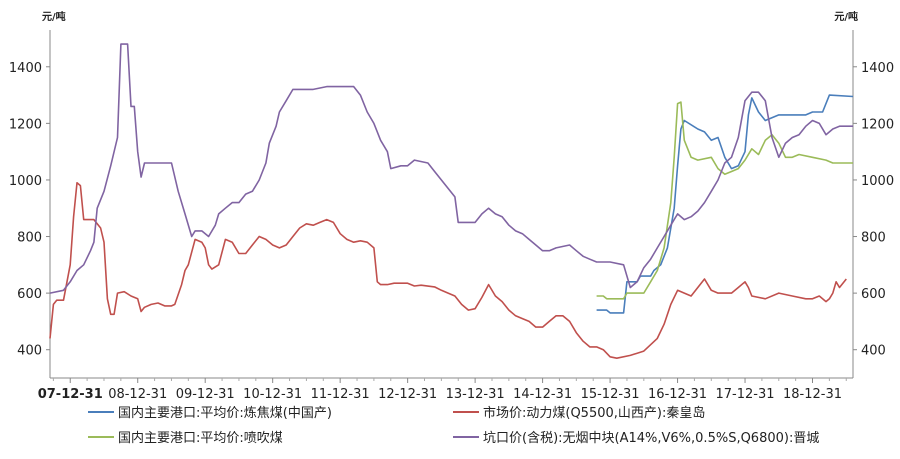 The height and width of the screenshot is (459, 900). What do you see at coordinates (407, 394) in the screenshot?
I see `x-tick-label: 12-12-31` at bounding box center [407, 394].